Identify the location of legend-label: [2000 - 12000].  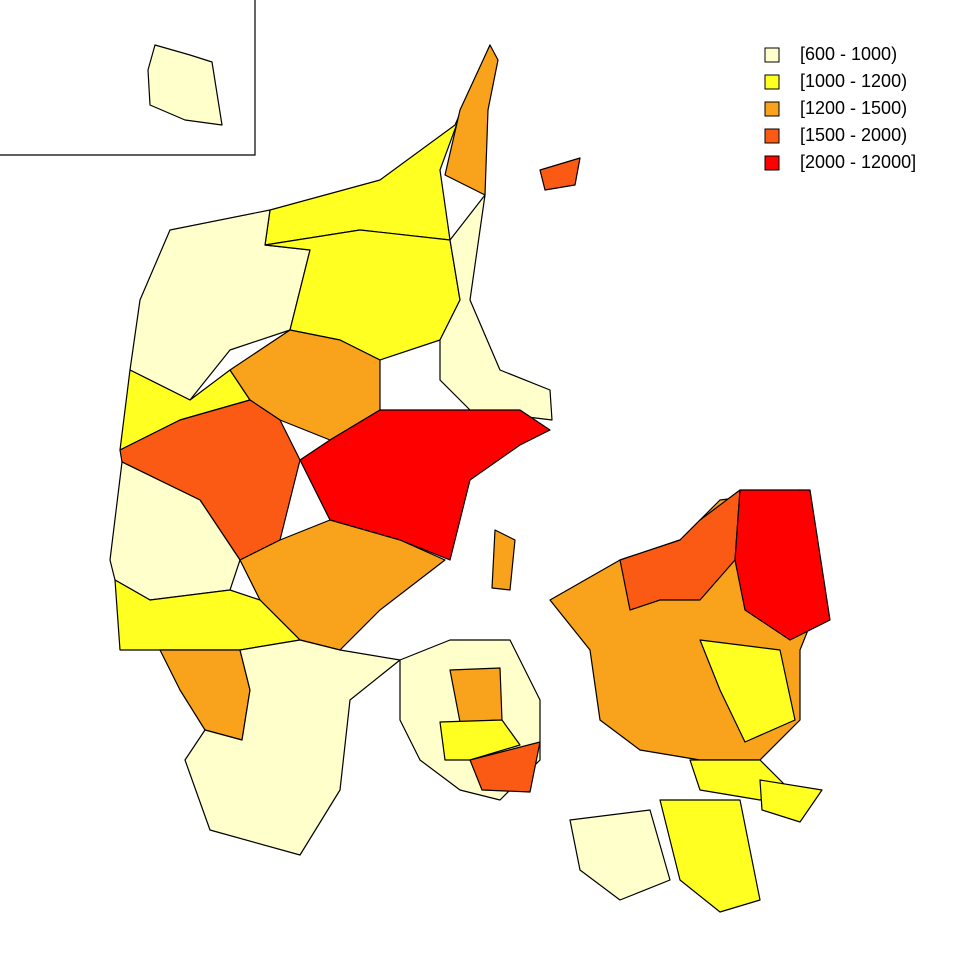
(858, 162).